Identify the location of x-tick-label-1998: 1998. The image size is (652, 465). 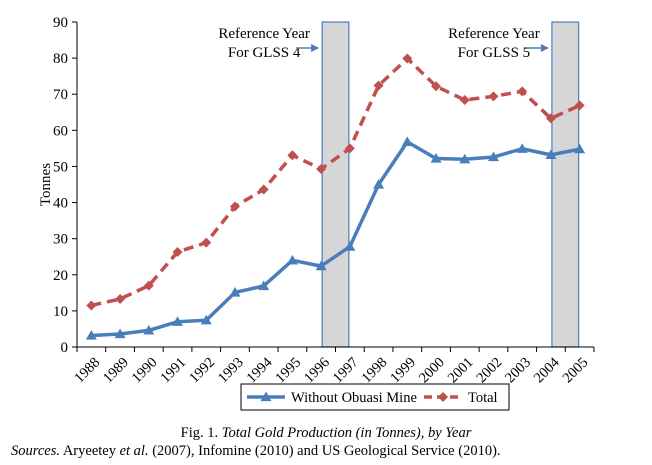
(375, 371).